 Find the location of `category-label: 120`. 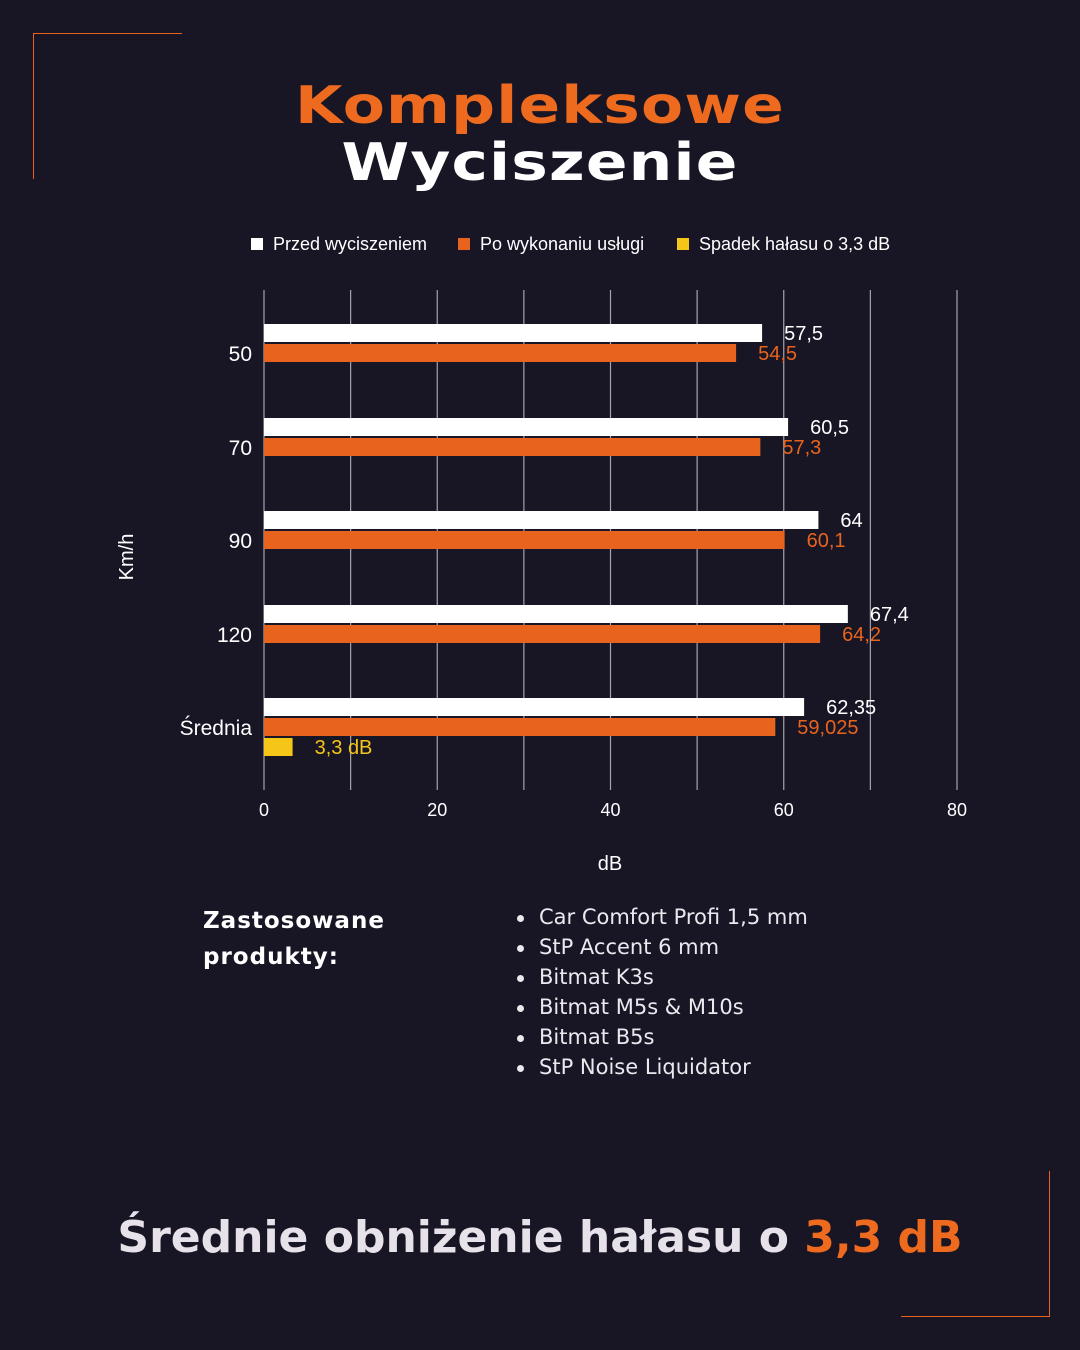

category-label: 120 is located at coordinates (234, 635).